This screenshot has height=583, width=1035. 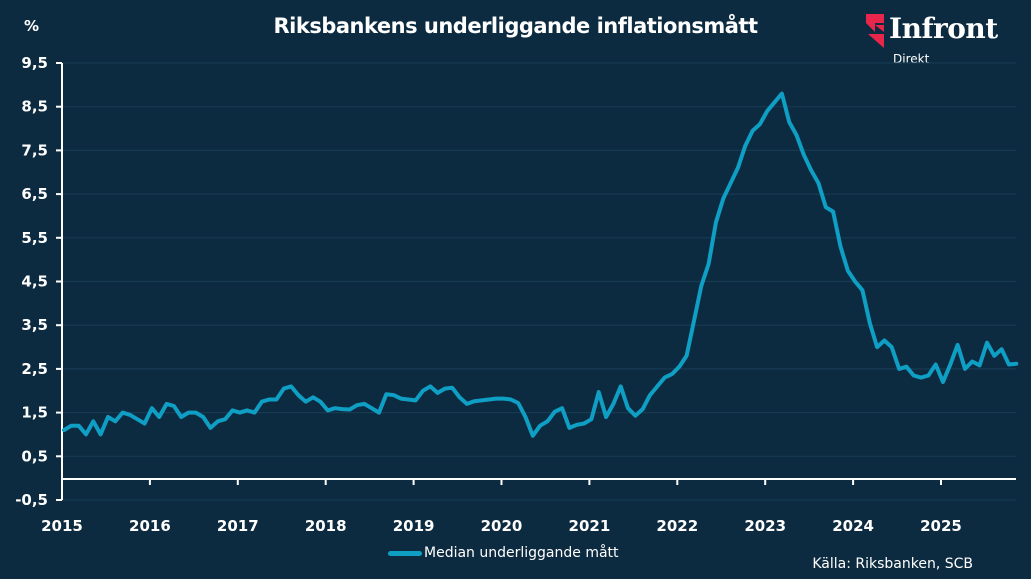 What do you see at coordinates (34, 63) in the screenshot?
I see `y-tick-label: 9,5` at bounding box center [34, 63].